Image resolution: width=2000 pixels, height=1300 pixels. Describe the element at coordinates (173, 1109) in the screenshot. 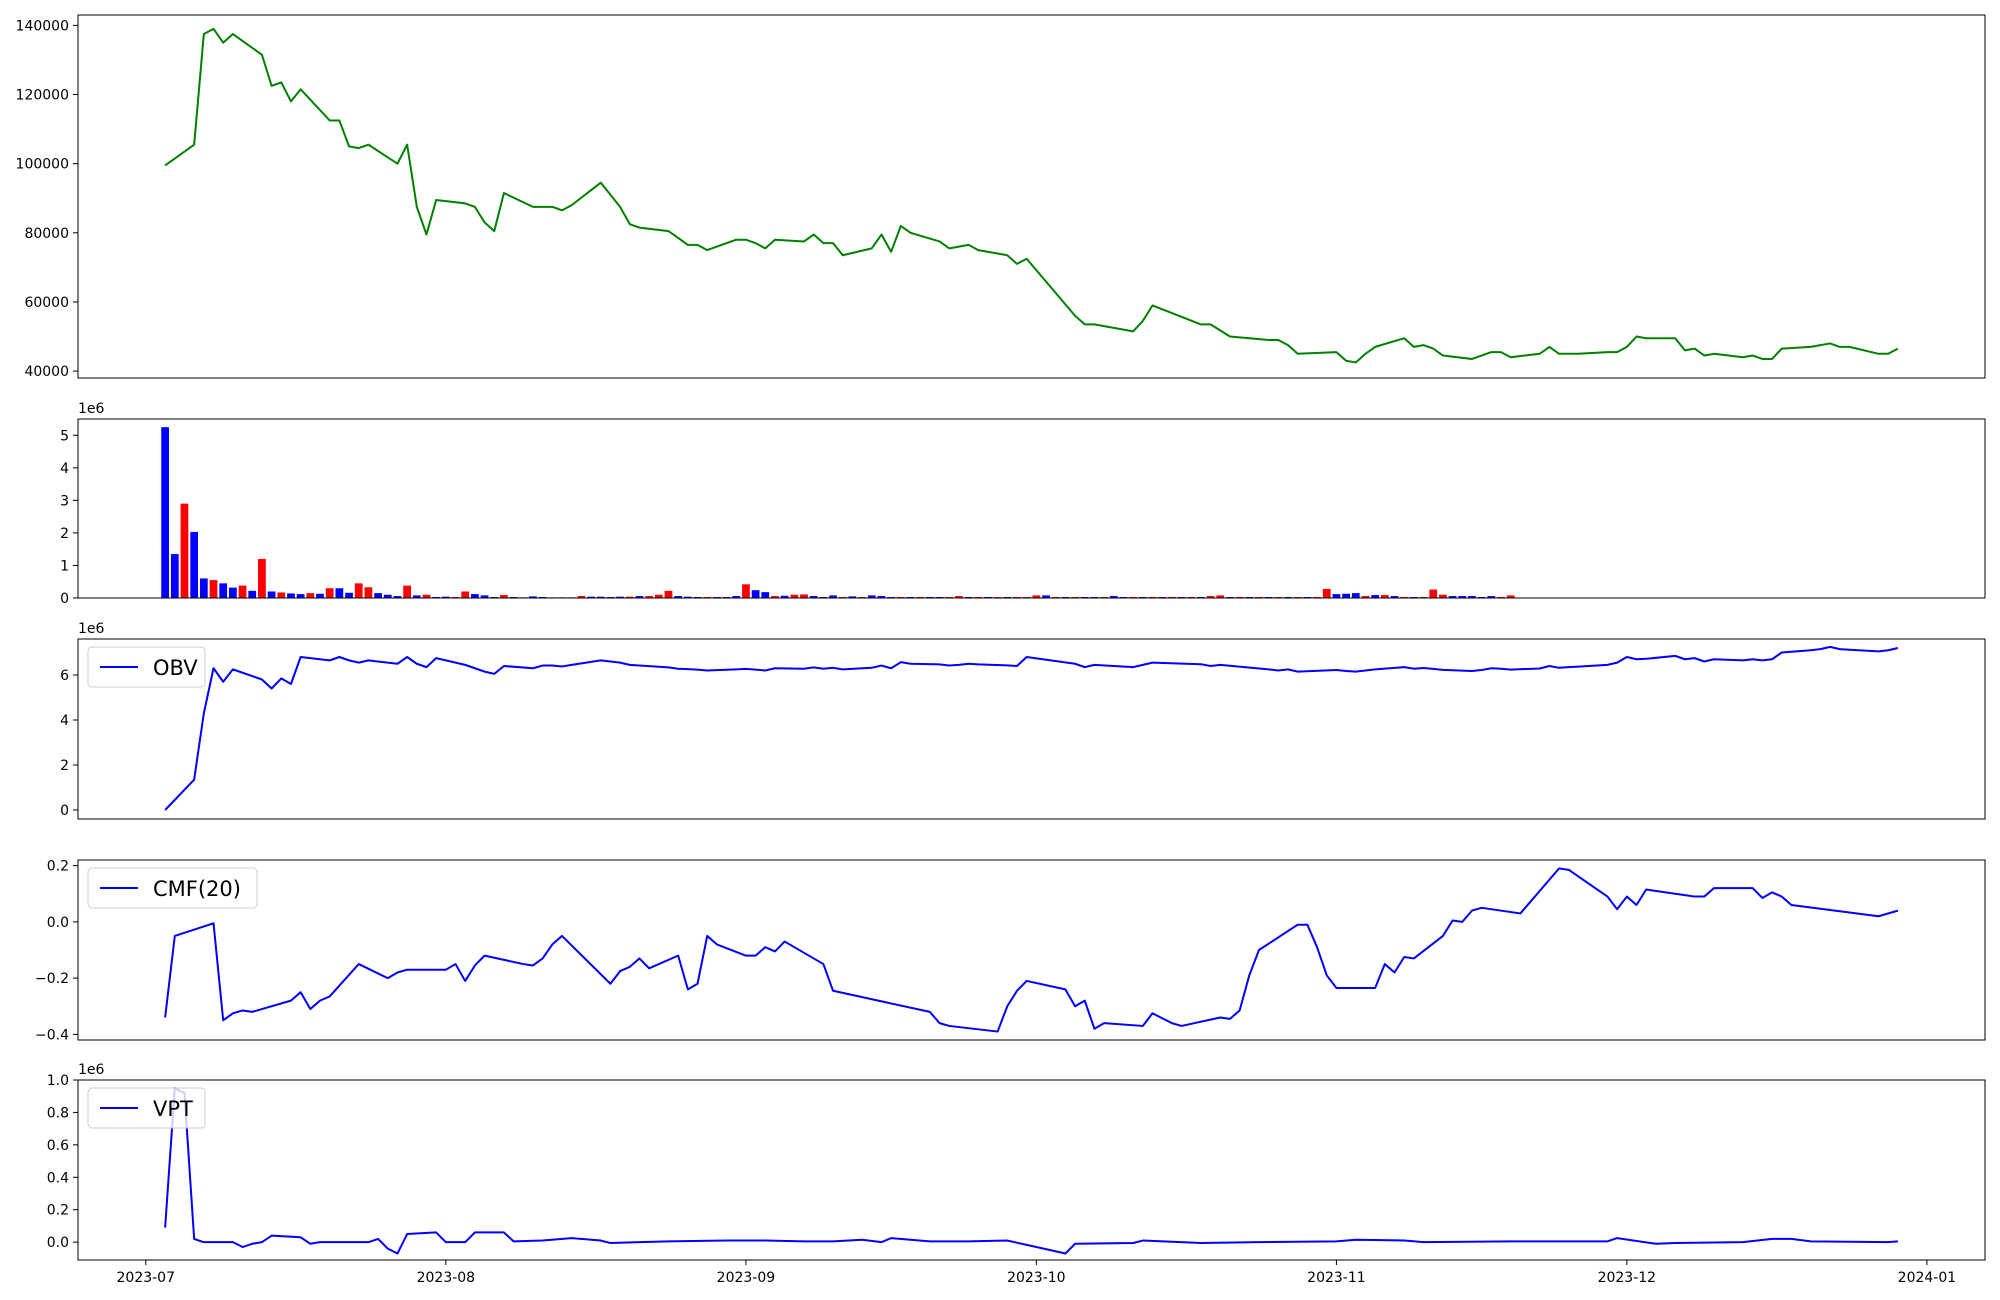

I see `legend-label-vpt: VPT` at that location.